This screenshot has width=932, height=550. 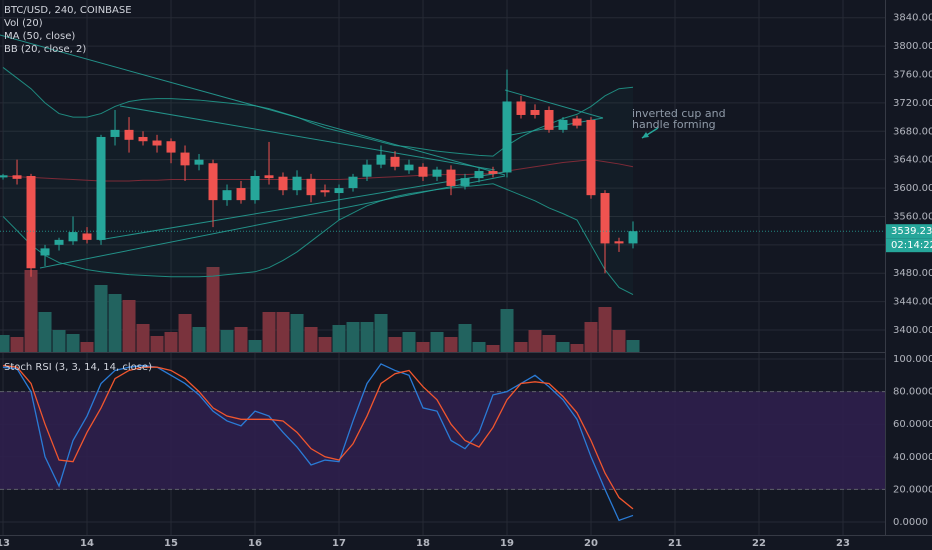 I want to click on bb-lower, so click(x=318, y=239).